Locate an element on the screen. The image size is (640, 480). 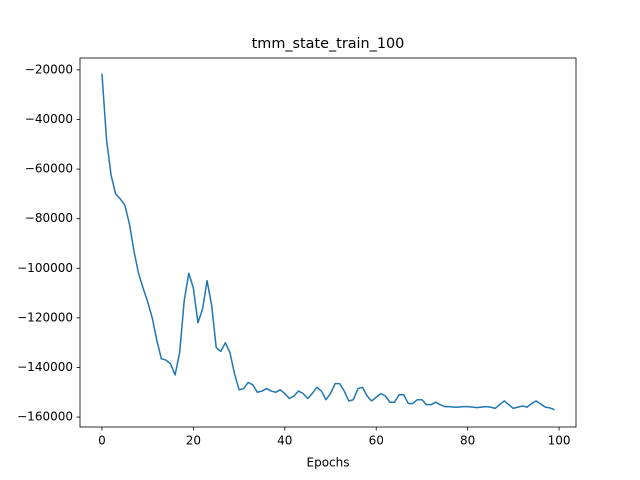
x-axis-label: Epochs is located at coordinates (328, 463).